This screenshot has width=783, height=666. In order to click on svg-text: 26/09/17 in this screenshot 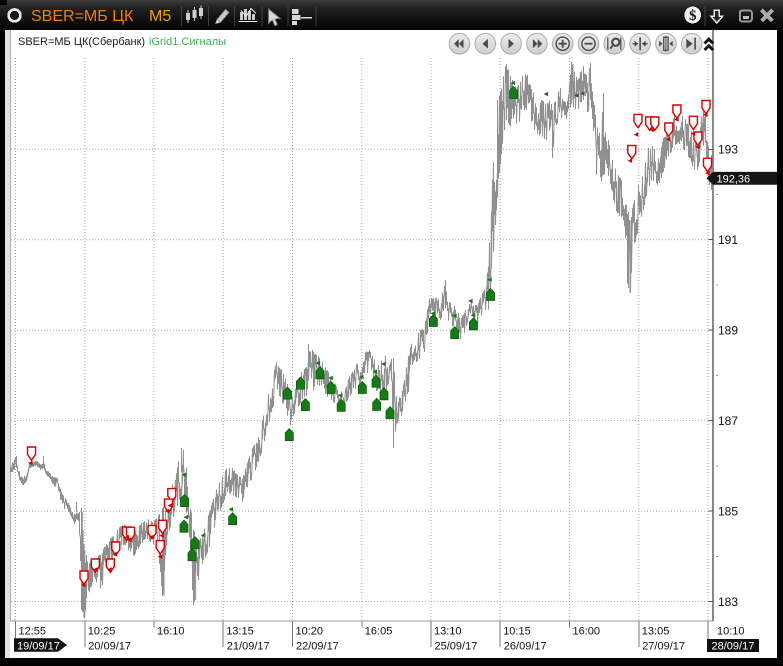, I will do `click(525, 647)`.